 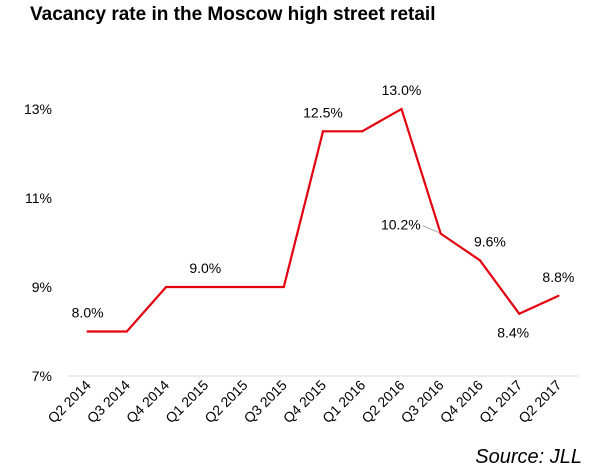 I want to click on leader-line, so click(x=430, y=229).